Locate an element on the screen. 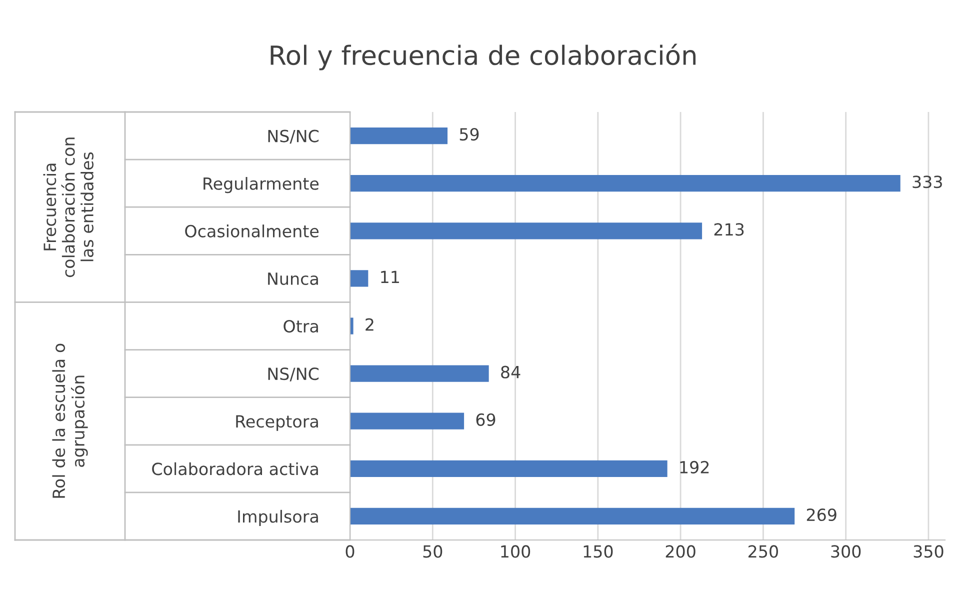  text: Rol de la escuela o agrupación is located at coordinates (70, 421).